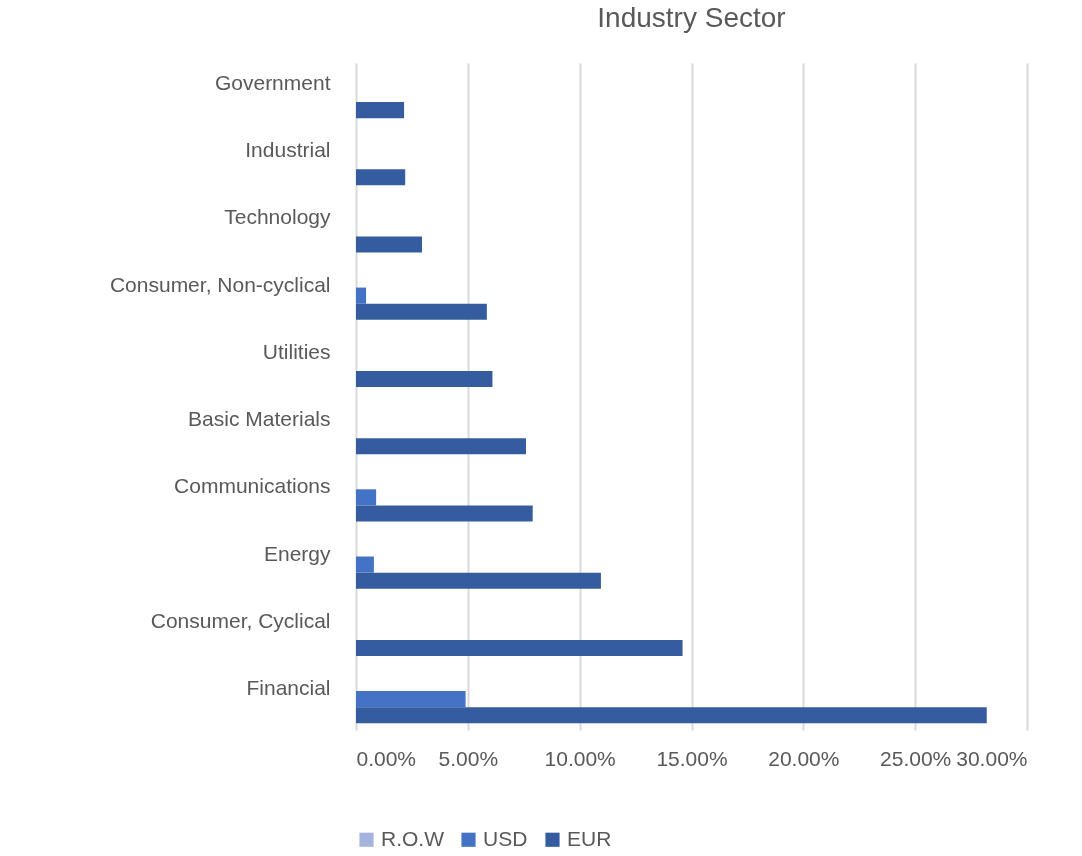  Describe the element at coordinates (277, 217) in the screenshot. I see `y-tick-label: Technology` at that location.